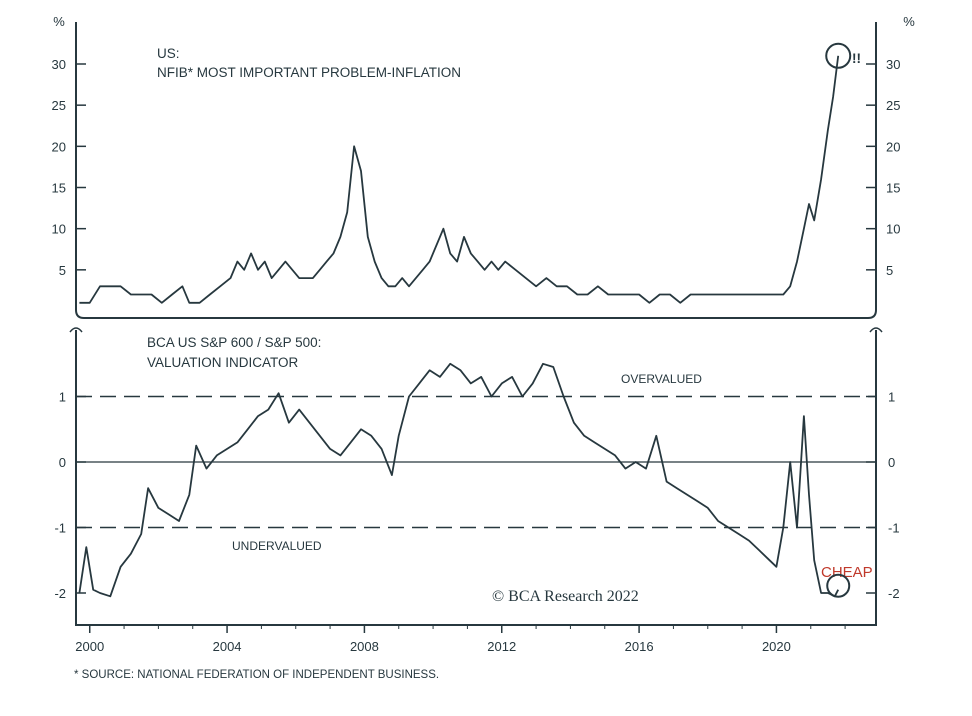 The width and height of the screenshot is (972, 716). What do you see at coordinates (891, 462) in the screenshot?
I see `bottom-right-ytick-label: 0` at bounding box center [891, 462].